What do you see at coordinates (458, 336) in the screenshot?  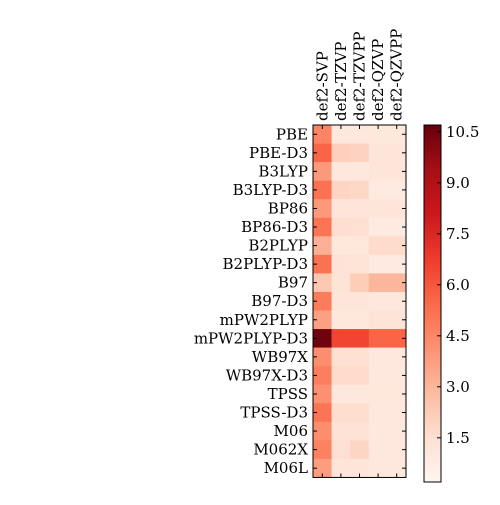 I see `colorbar-tick-label: 4.5` at bounding box center [458, 336].